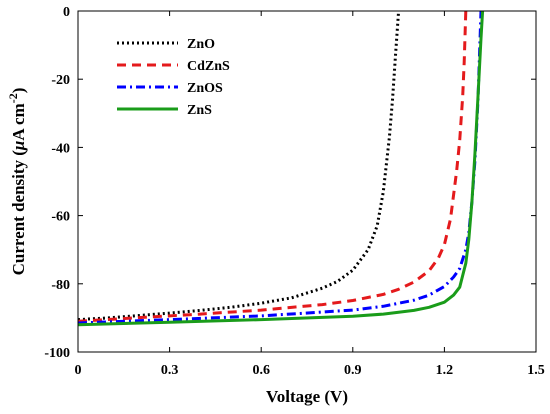  What do you see at coordinates (78, 370) in the screenshot?
I see `x-tick-label: 0` at bounding box center [78, 370].